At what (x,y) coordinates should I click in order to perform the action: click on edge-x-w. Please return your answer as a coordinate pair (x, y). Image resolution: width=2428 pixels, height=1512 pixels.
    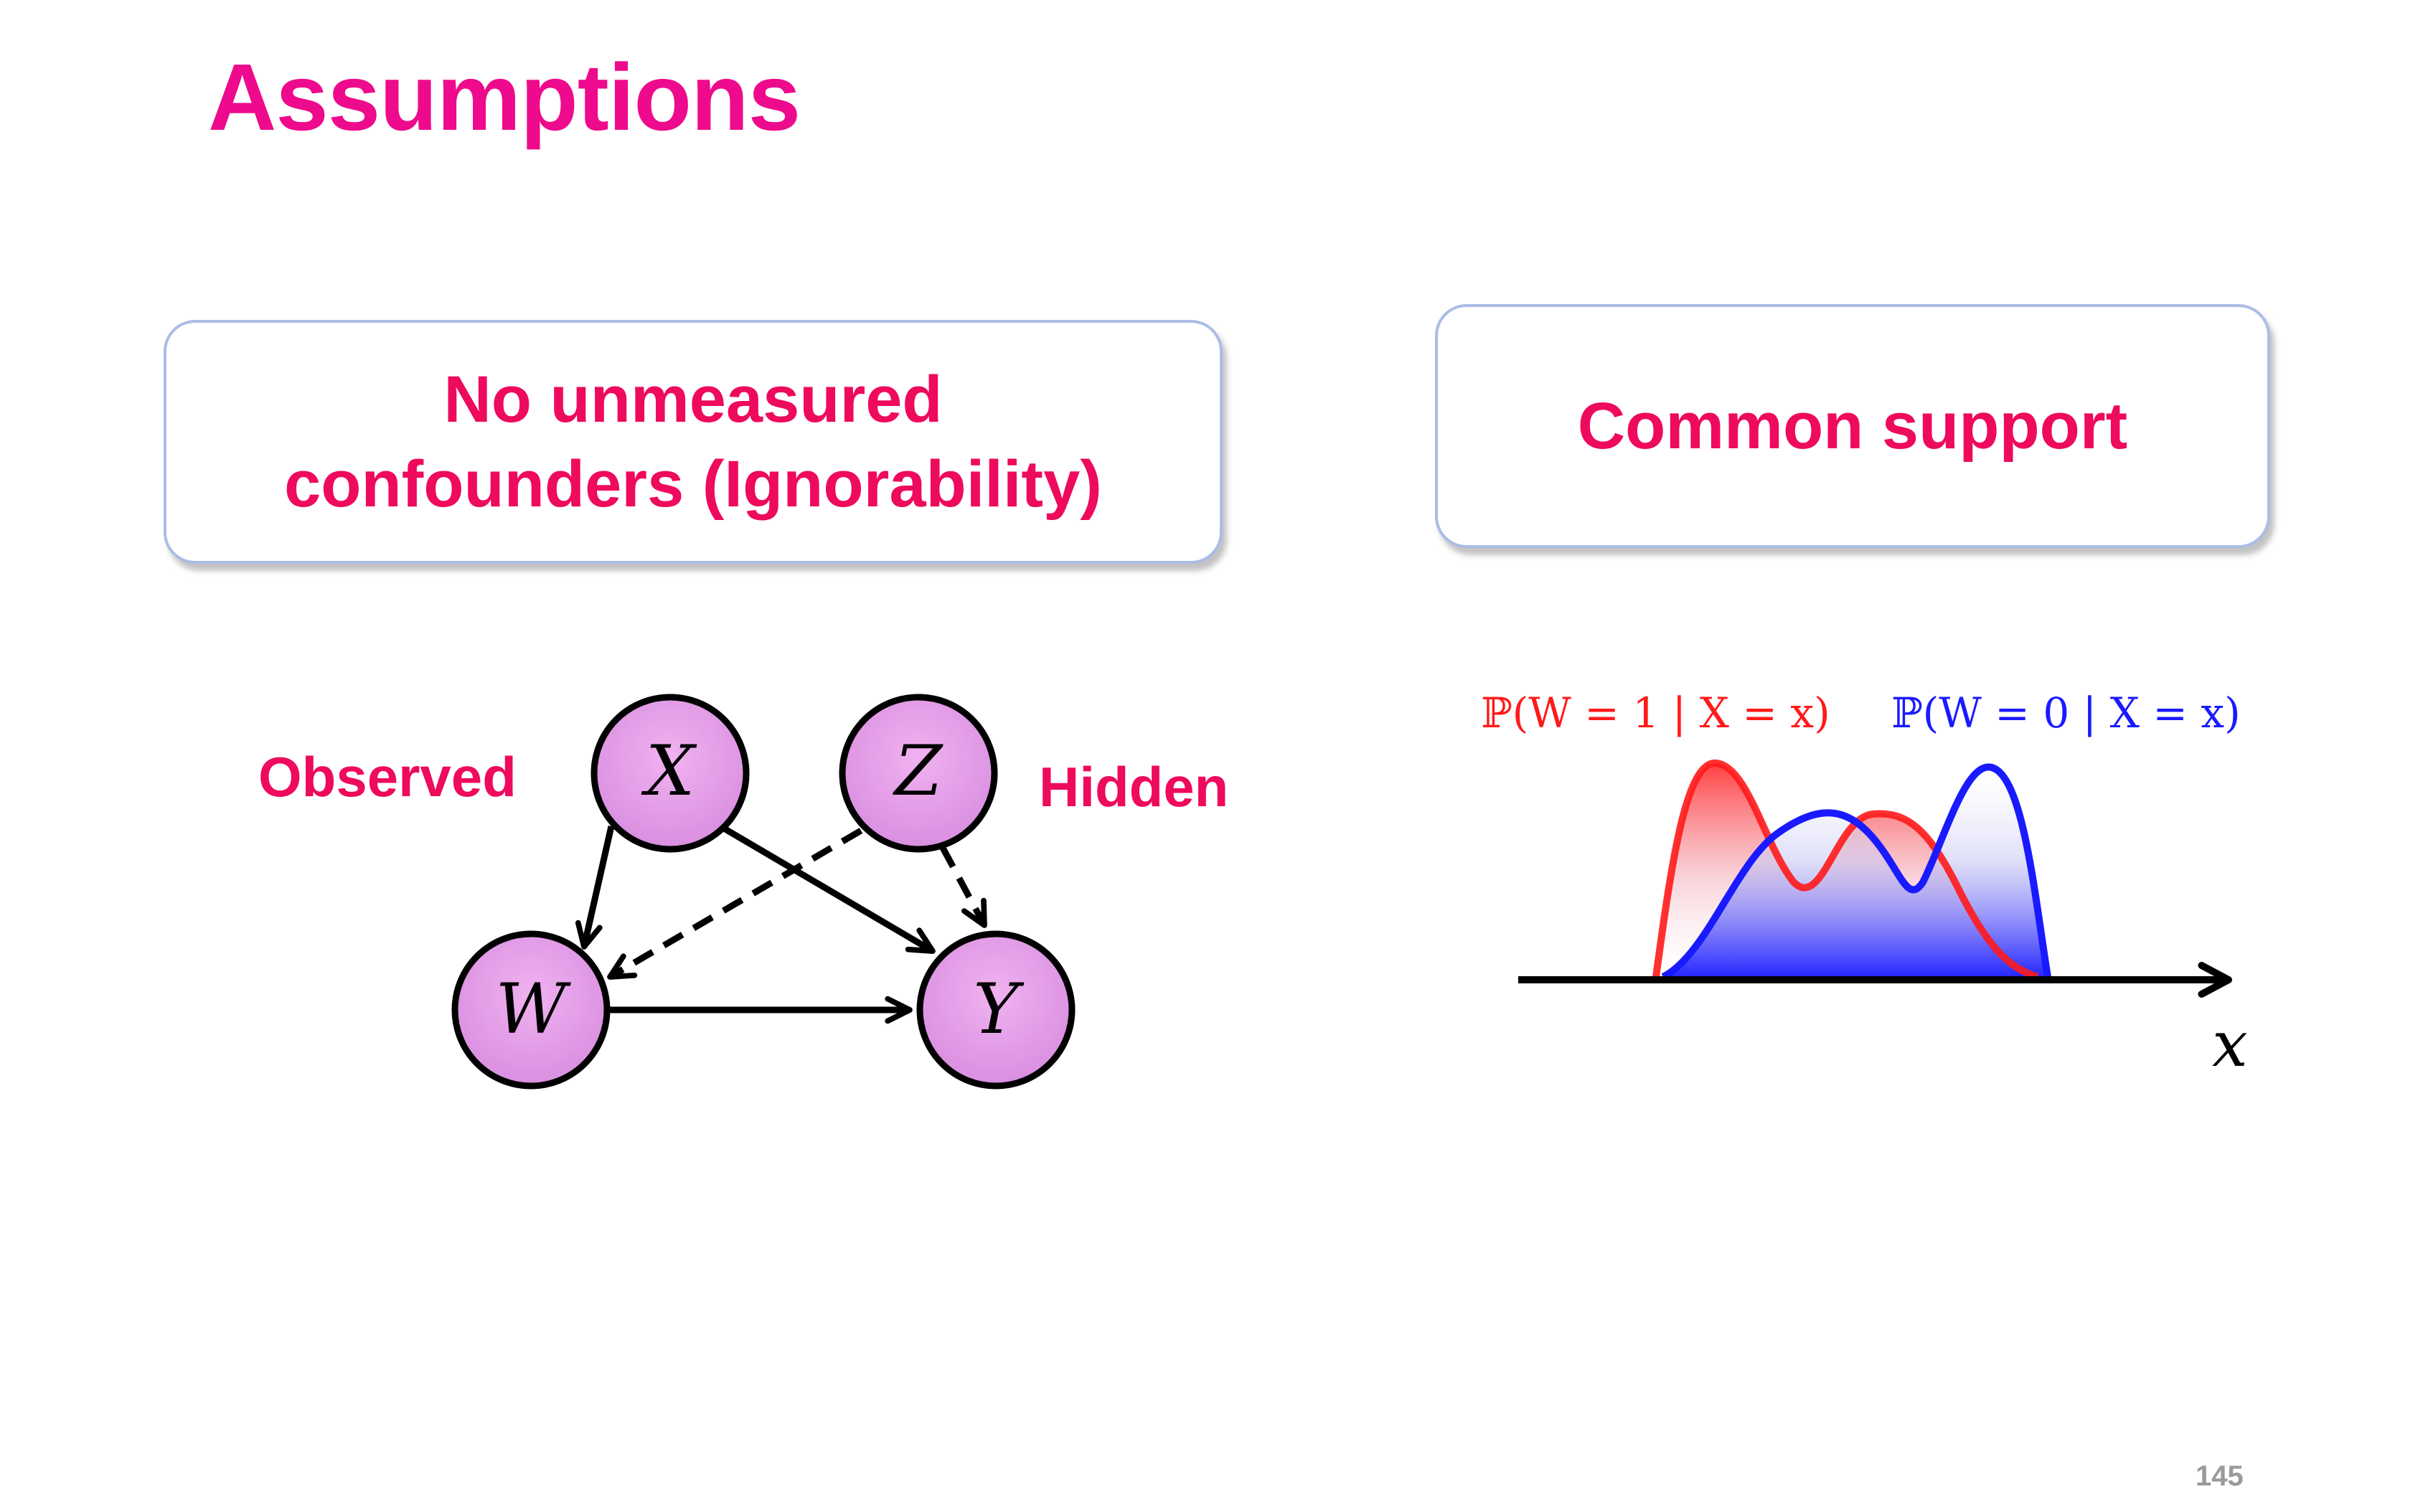
    Looking at the image, I should click on (595, 888).